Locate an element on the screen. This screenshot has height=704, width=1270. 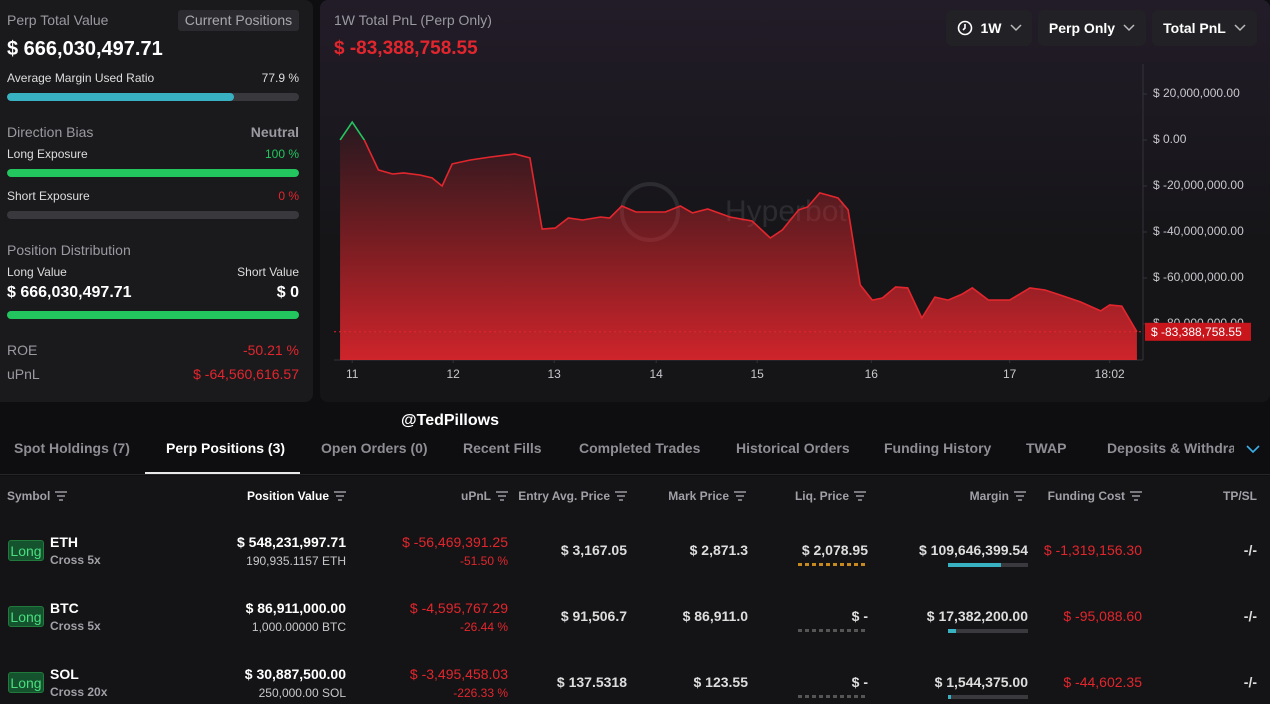
tab: Historical Orders is located at coordinates (793, 448).